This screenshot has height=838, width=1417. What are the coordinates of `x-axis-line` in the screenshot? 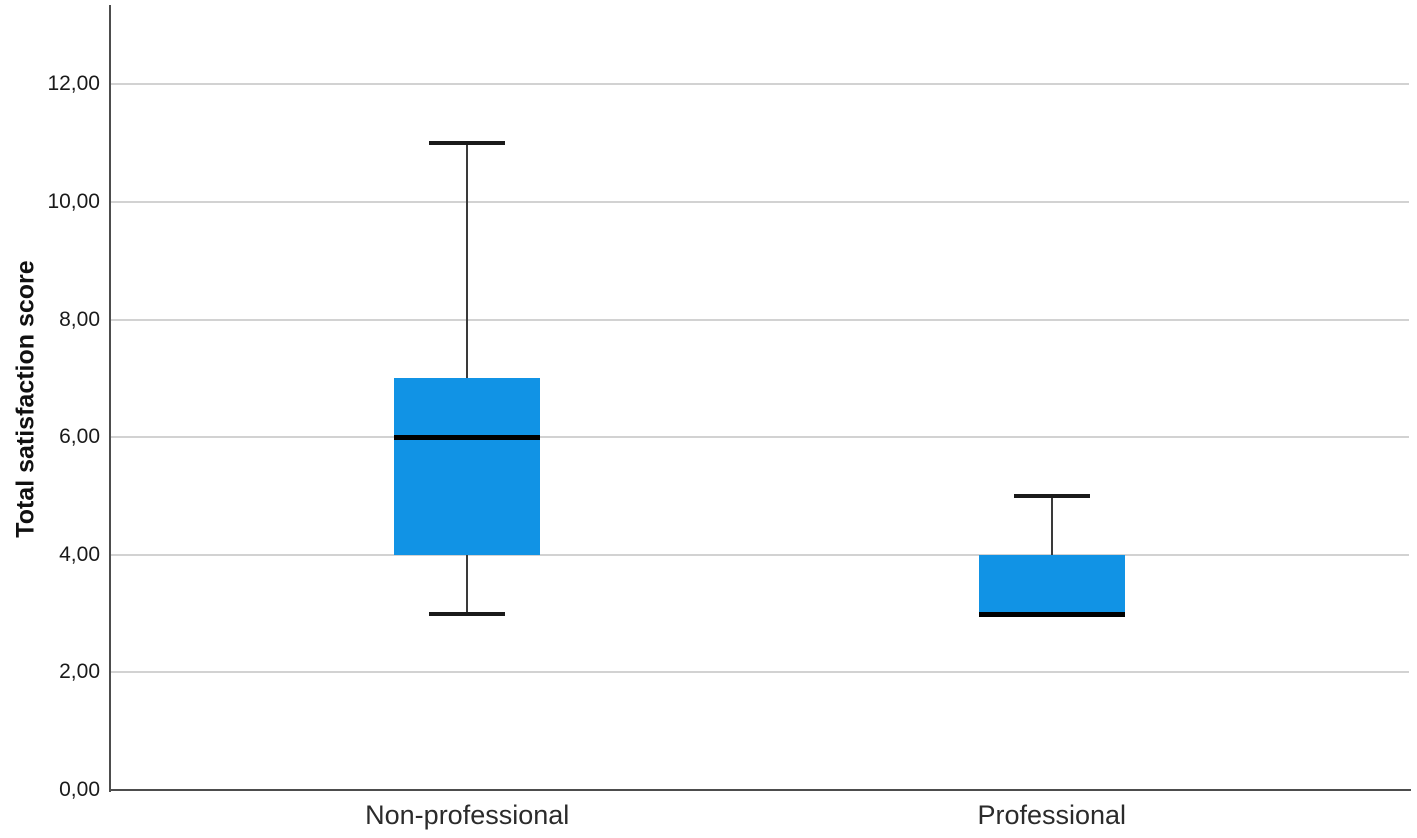 It's located at (760, 790).